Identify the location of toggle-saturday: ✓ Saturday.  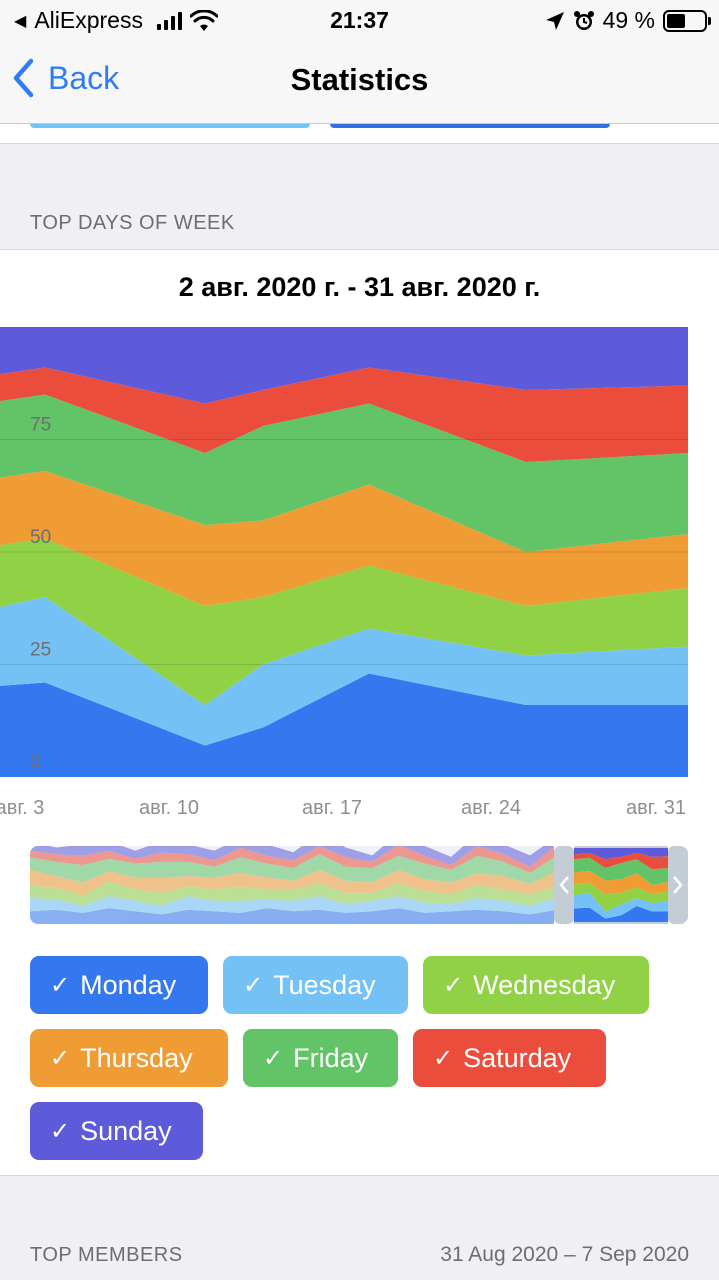
(509, 1058).